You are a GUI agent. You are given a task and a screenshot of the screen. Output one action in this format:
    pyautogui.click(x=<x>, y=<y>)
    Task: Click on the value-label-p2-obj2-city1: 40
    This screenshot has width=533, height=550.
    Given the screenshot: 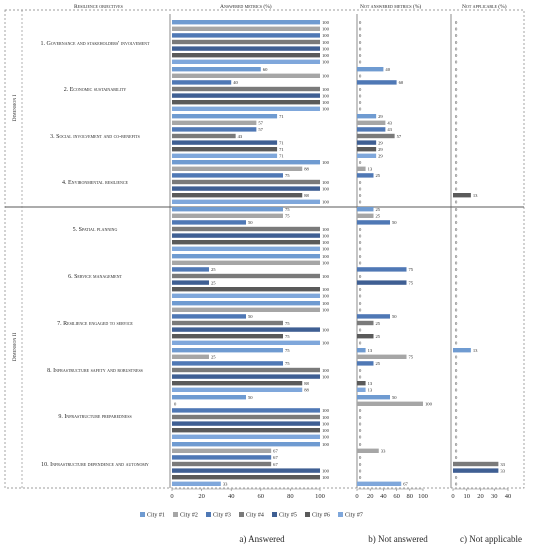 What is the action you would take?
    pyautogui.click(x=387, y=69)
    